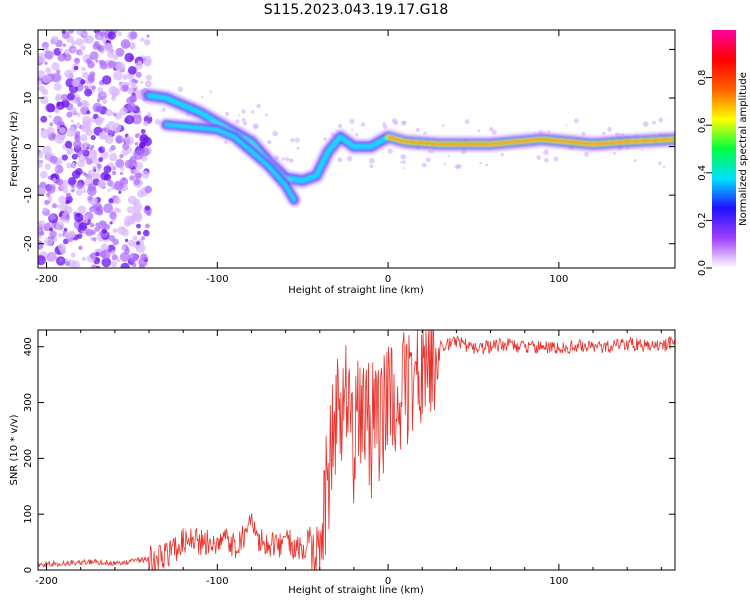  I want to click on colorbar-label: Normalized spectral amplitude, so click(743, 149).